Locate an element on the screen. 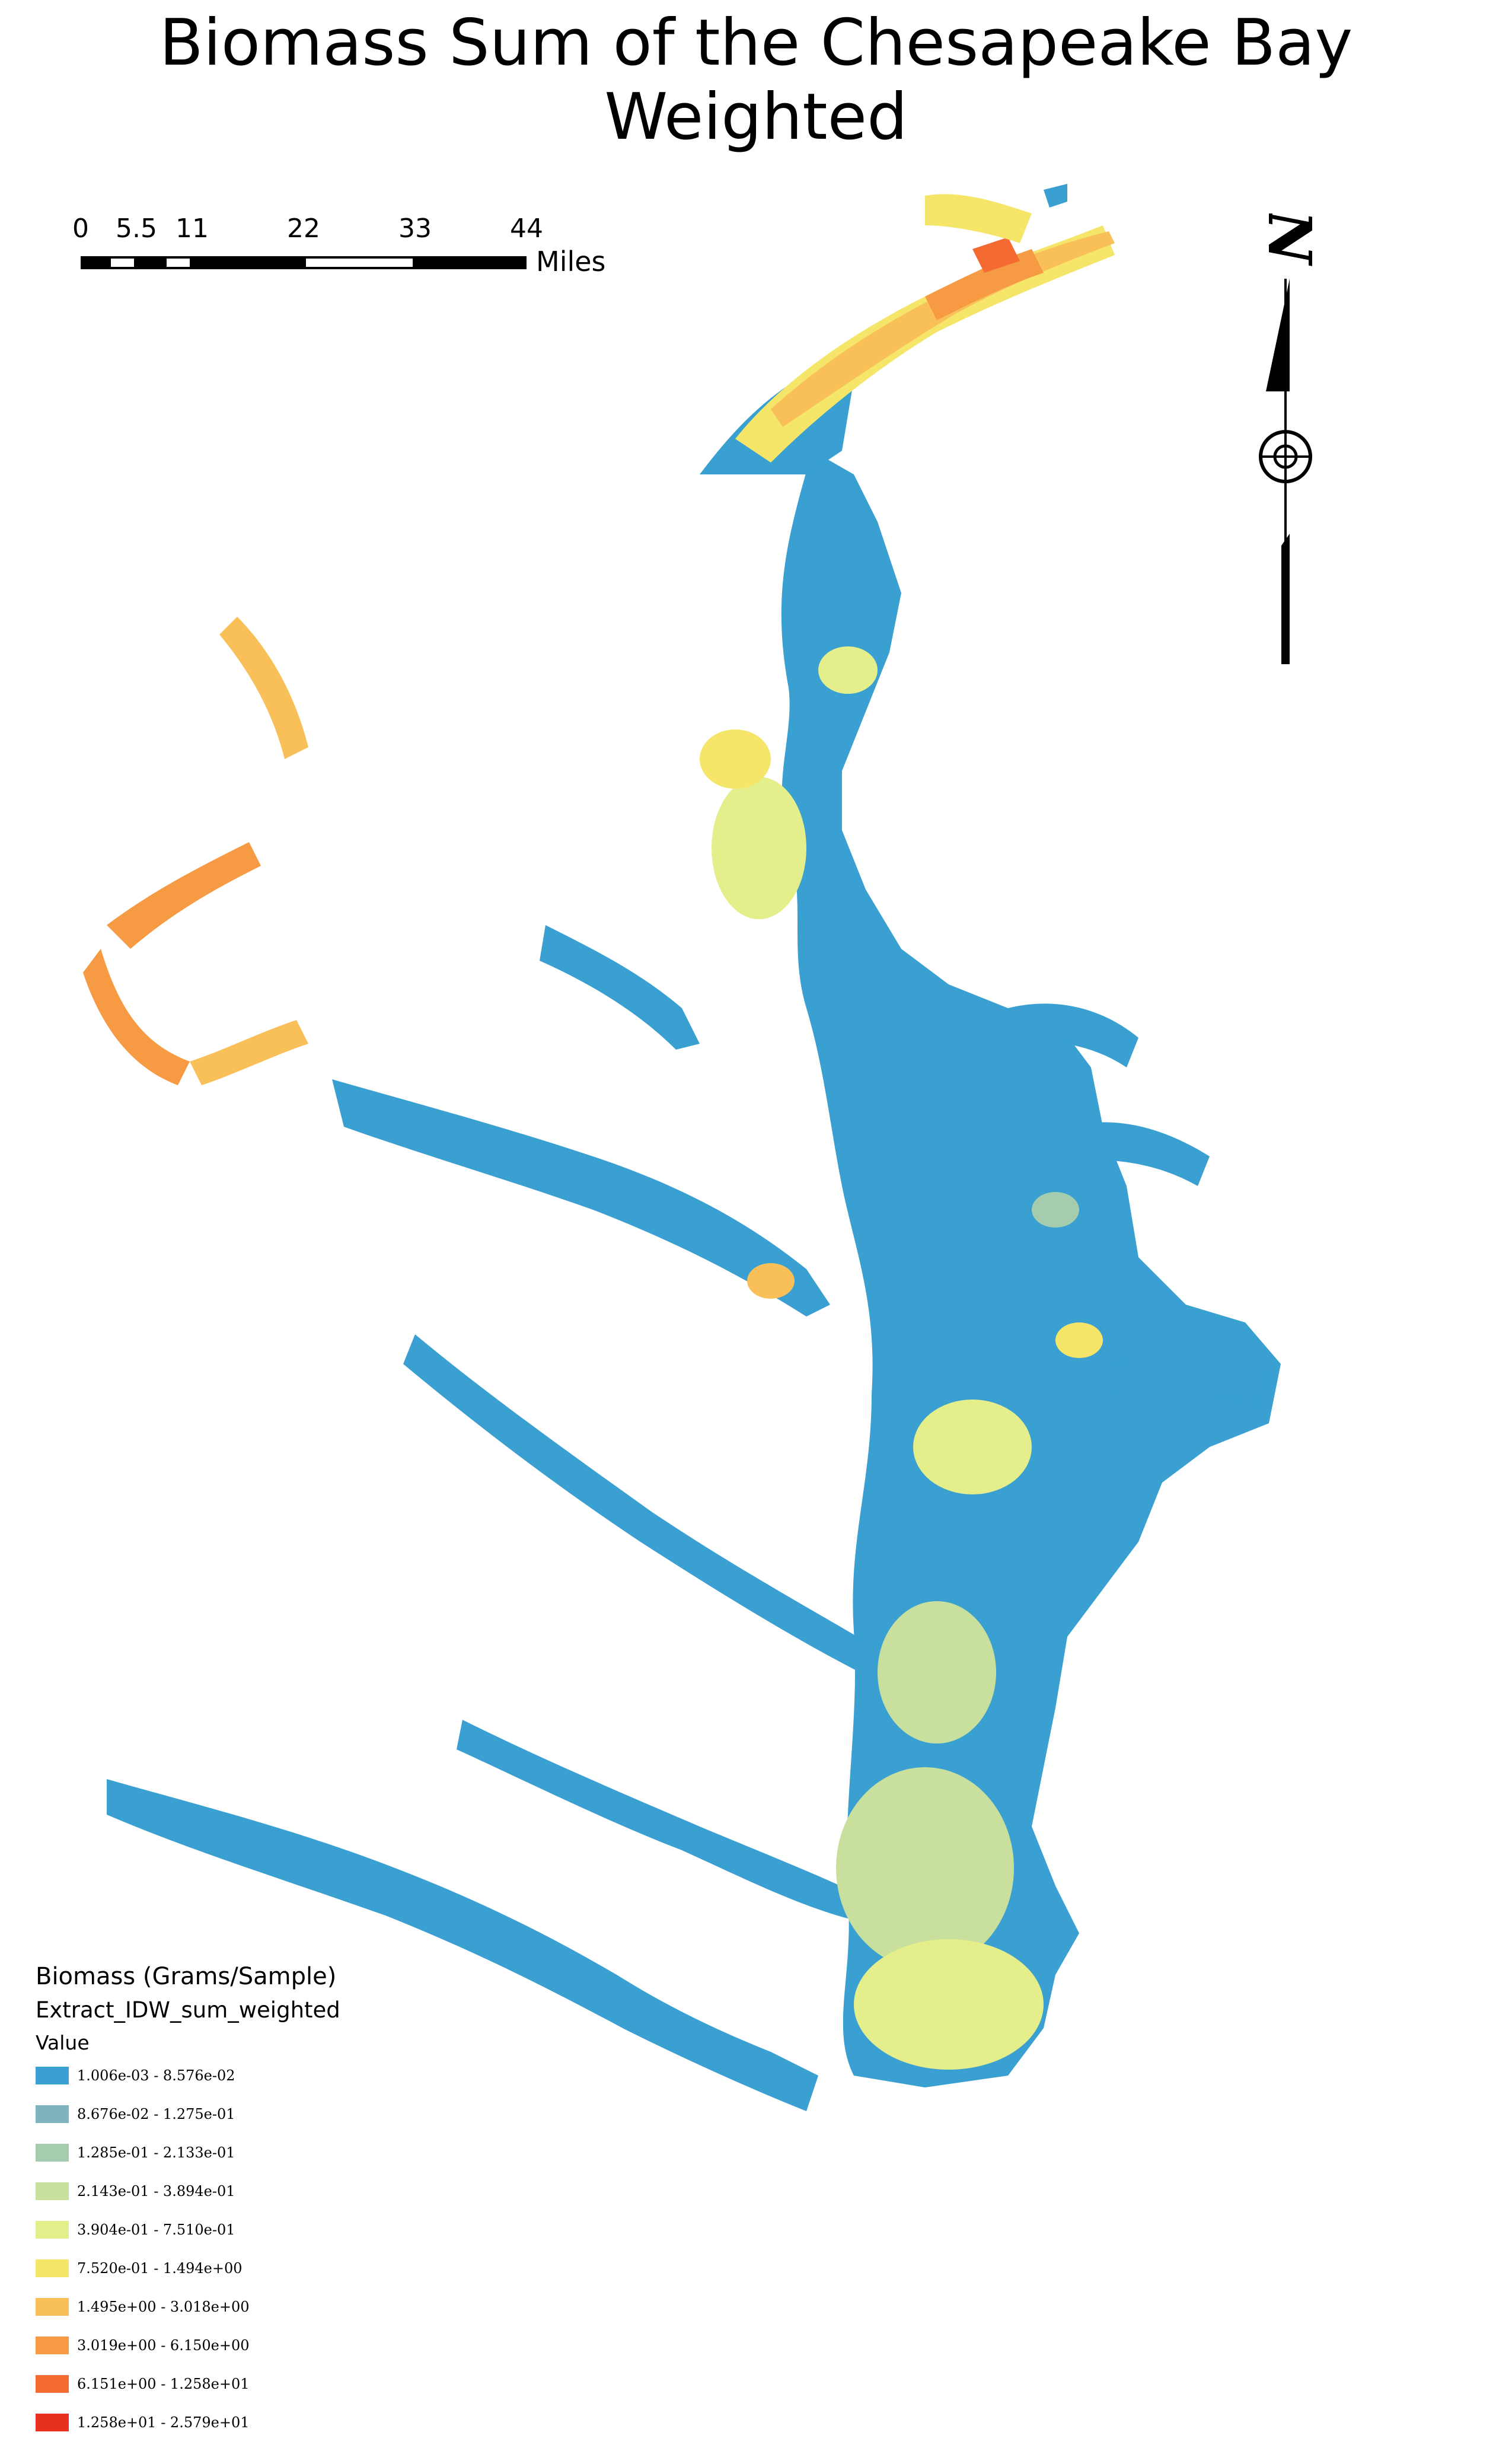 This screenshot has width=1512, height=2448. scale-tick-label: 44 is located at coordinates (526, 229).